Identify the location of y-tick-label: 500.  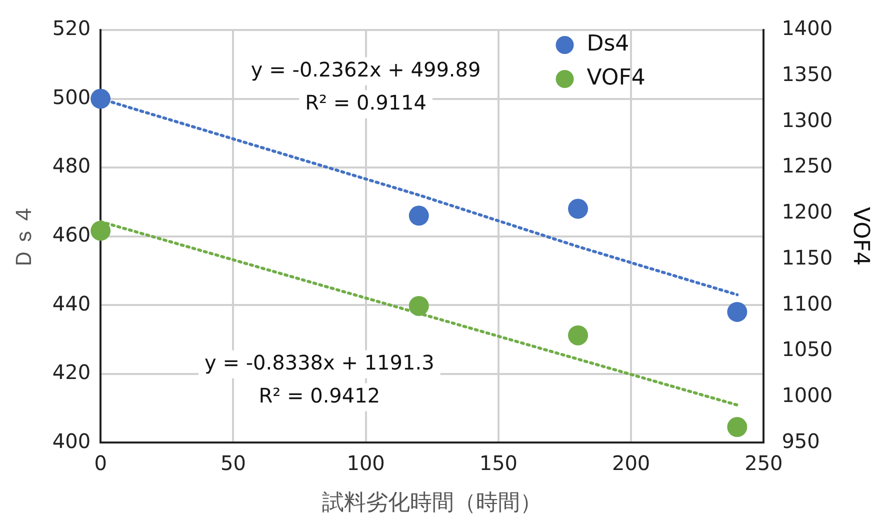
(71, 96).